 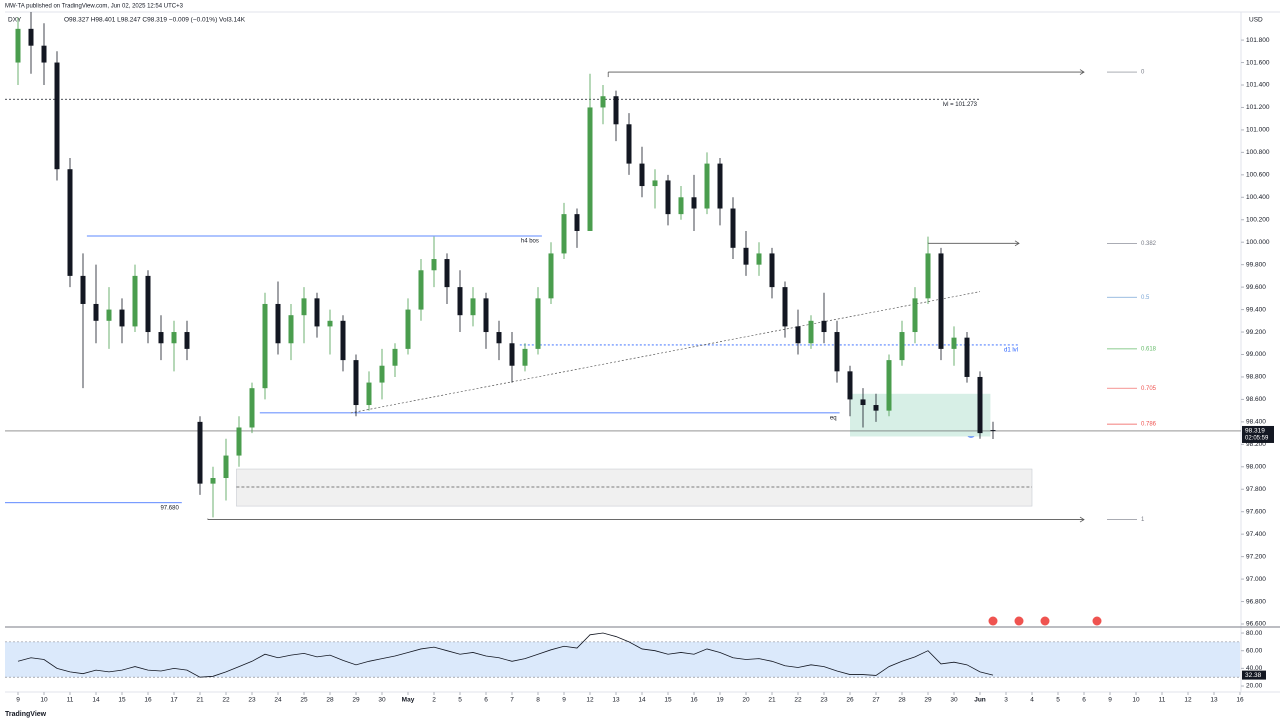 What do you see at coordinates (1258, 62) in the screenshot?
I see `y-tick-label: 101.600` at bounding box center [1258, 62].